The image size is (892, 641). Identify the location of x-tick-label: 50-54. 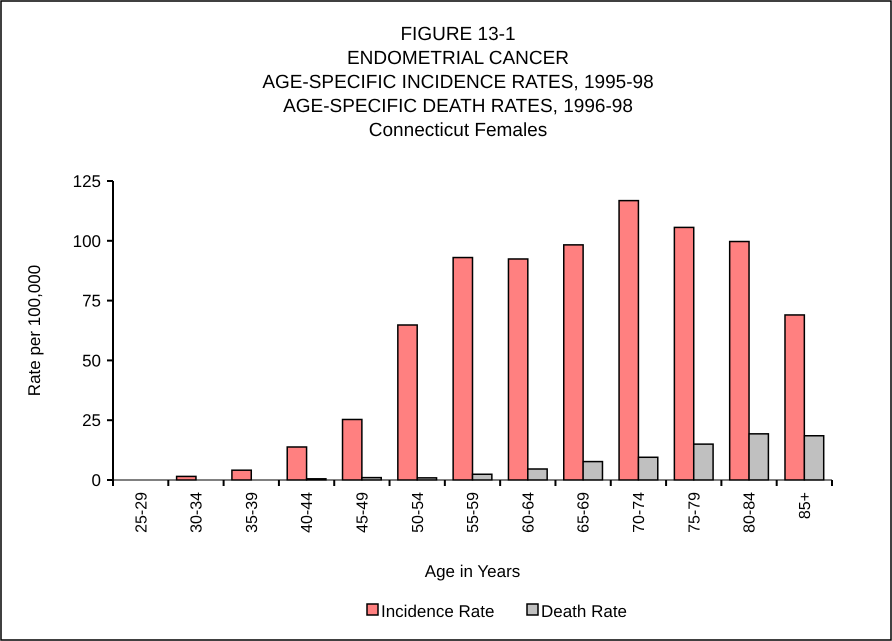
(418, 512).